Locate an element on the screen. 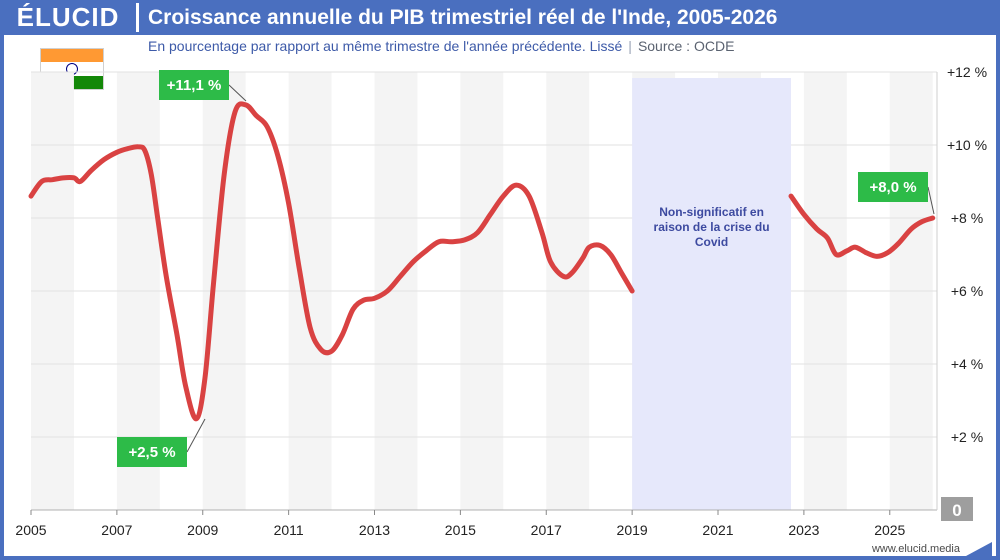 The height and width of the screenshot is (560, 1000). elucid-mark-icon is located at coordinates (979, 549).